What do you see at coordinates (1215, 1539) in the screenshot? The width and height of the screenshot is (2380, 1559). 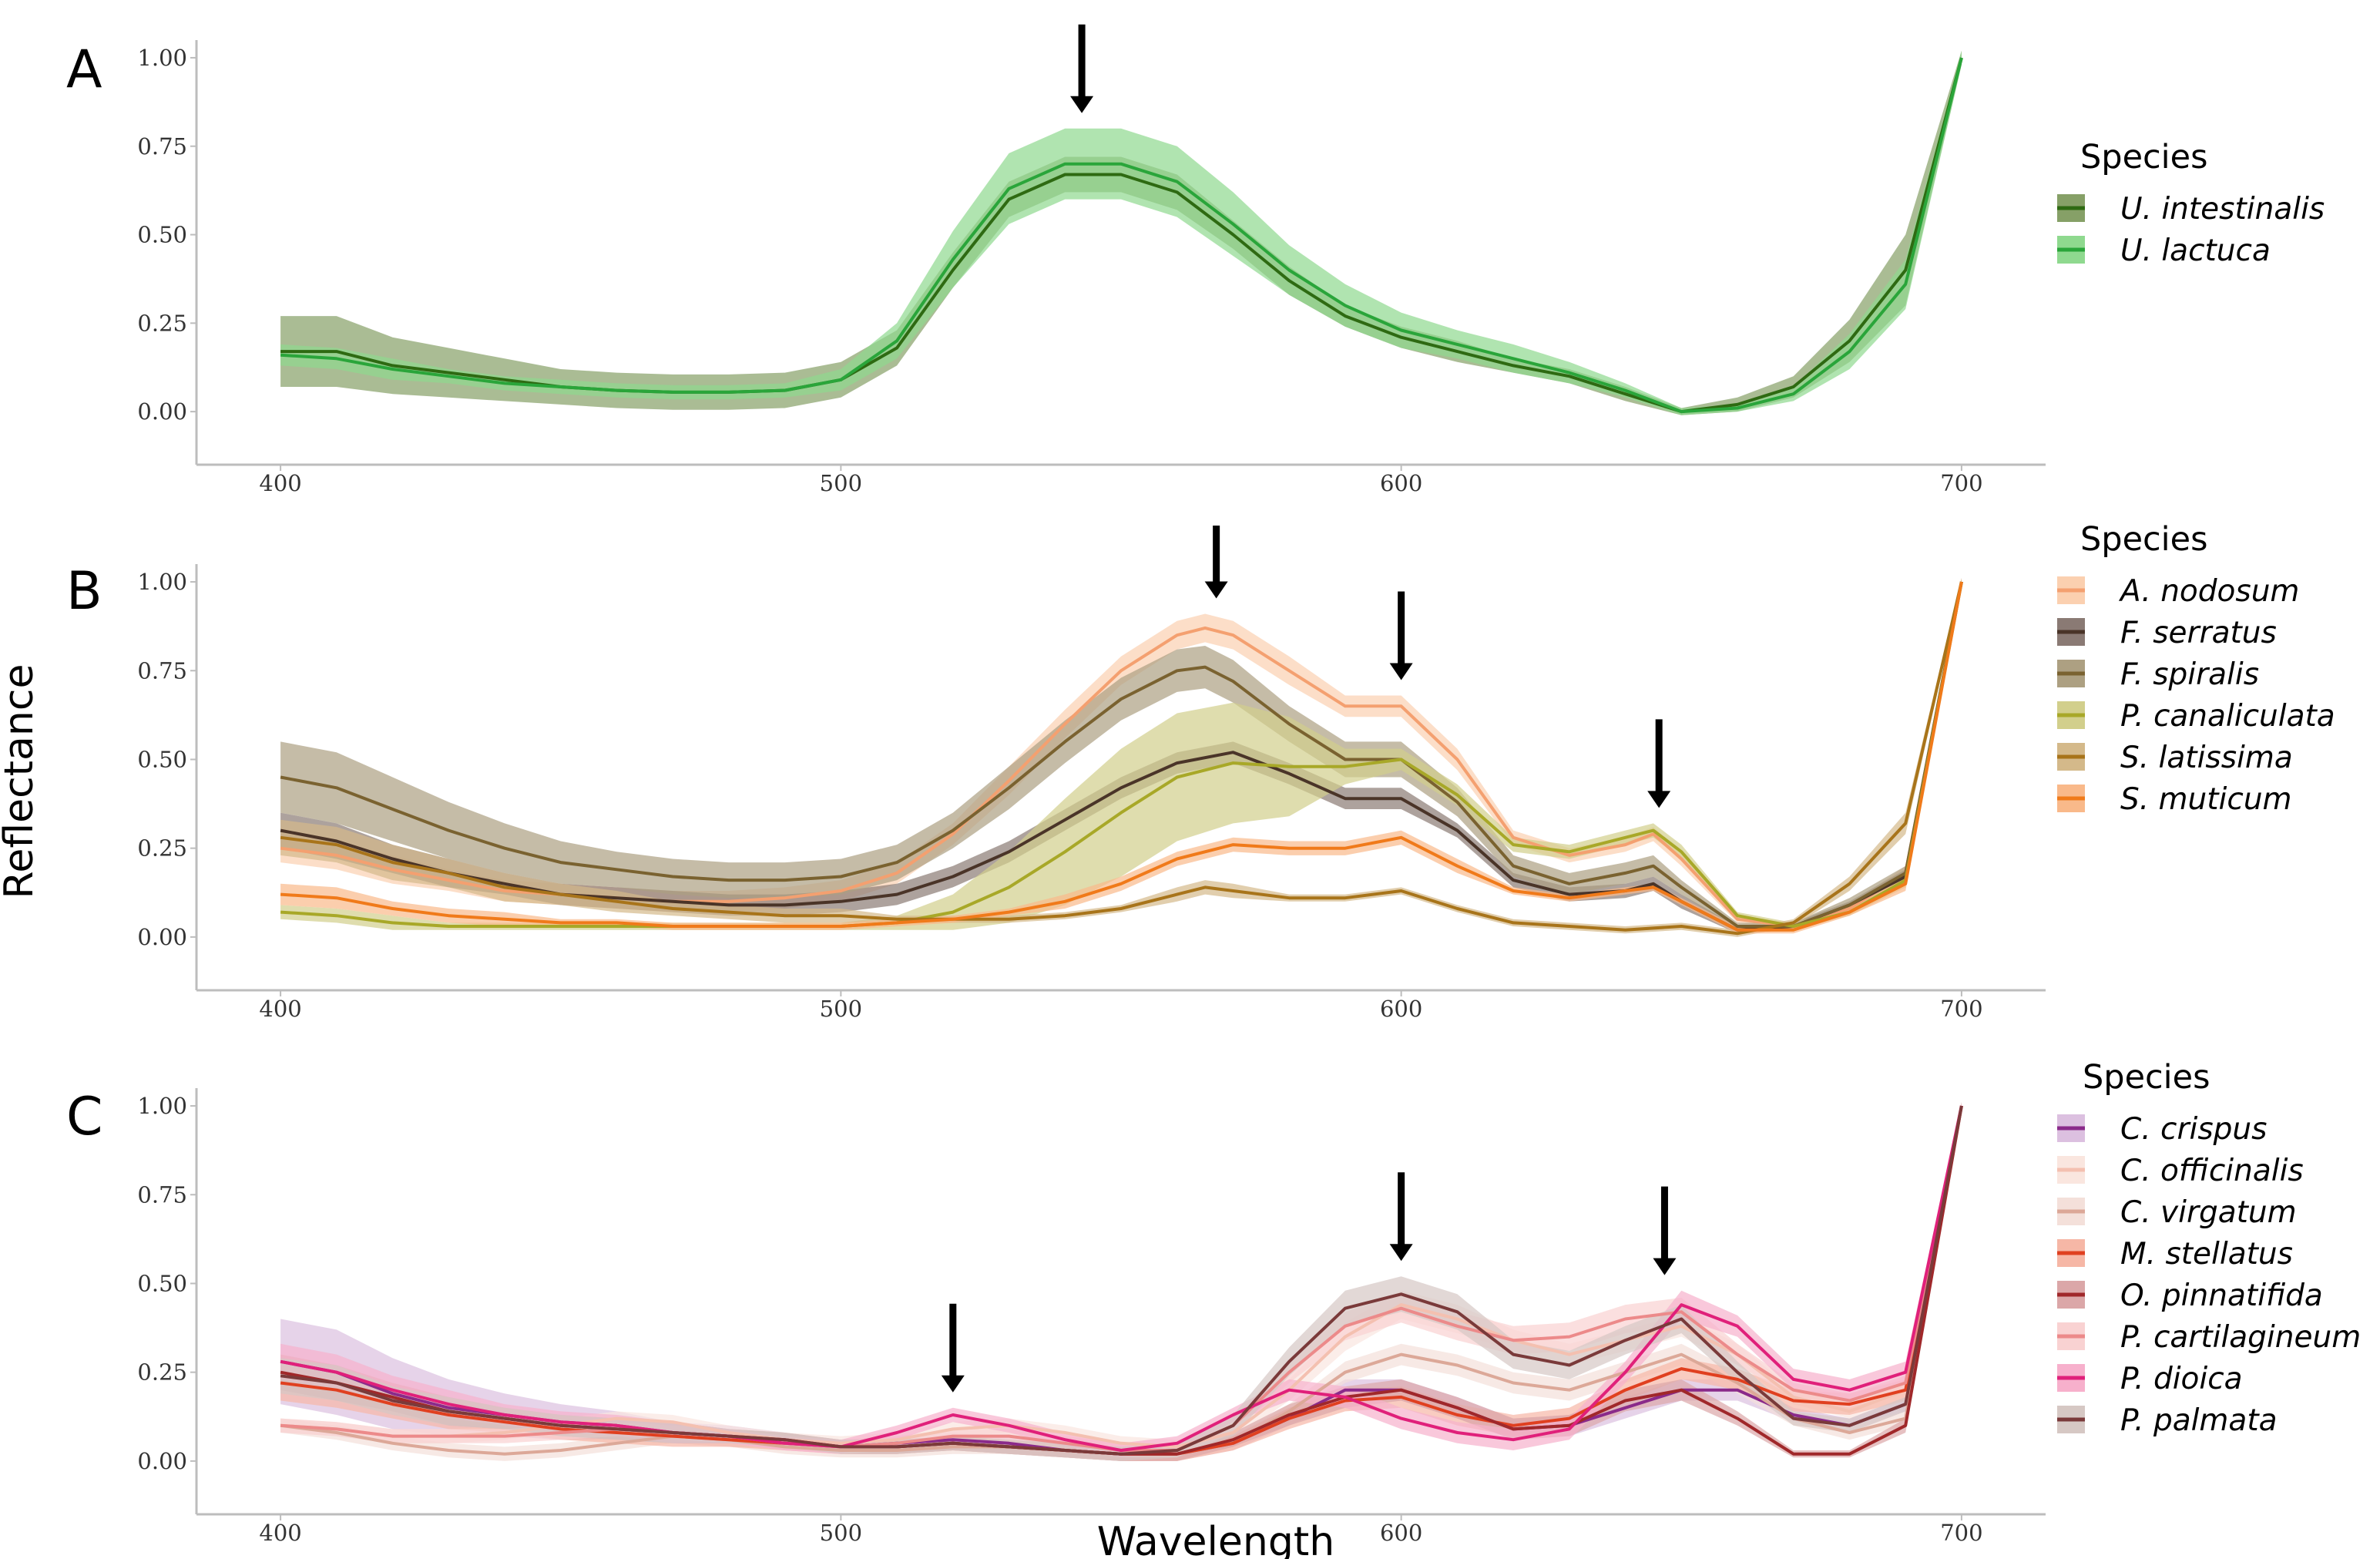 I see `x-axis-title: Wavelength` at bounding box center [1215, 1539].